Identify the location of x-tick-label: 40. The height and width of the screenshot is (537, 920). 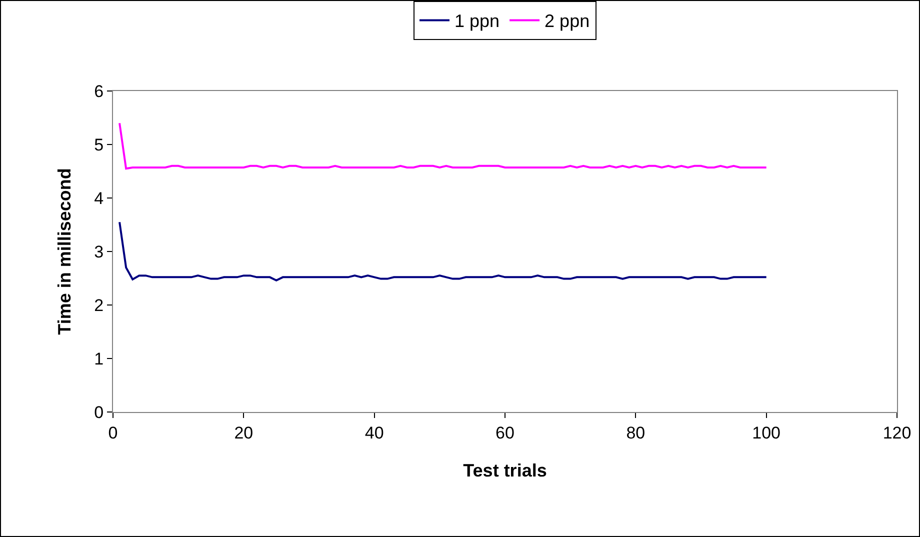
(374, 432).